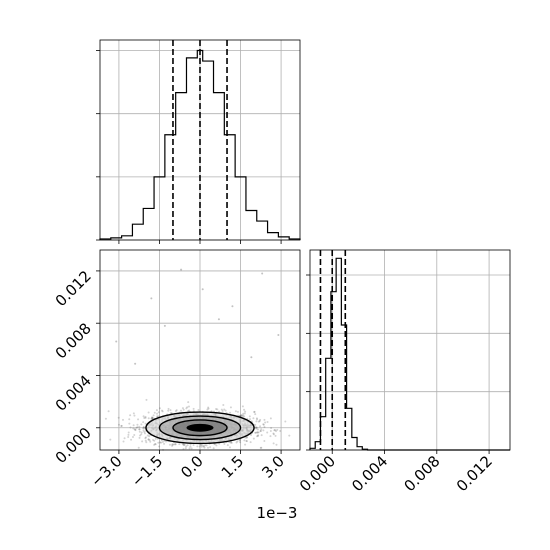 Image resolution: width=550 pixels, height=550 pixels. I want to click on contour-line, so click(200, 428).